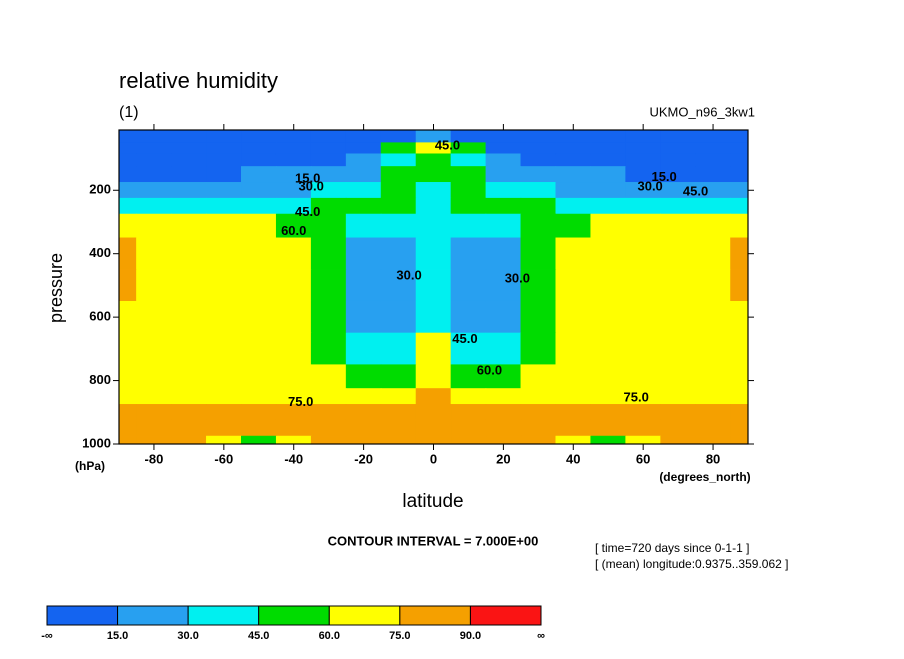  Describe the element at coordinates (56, 288) in the screenshot. I see `y-axis-title: pressure` at that location.